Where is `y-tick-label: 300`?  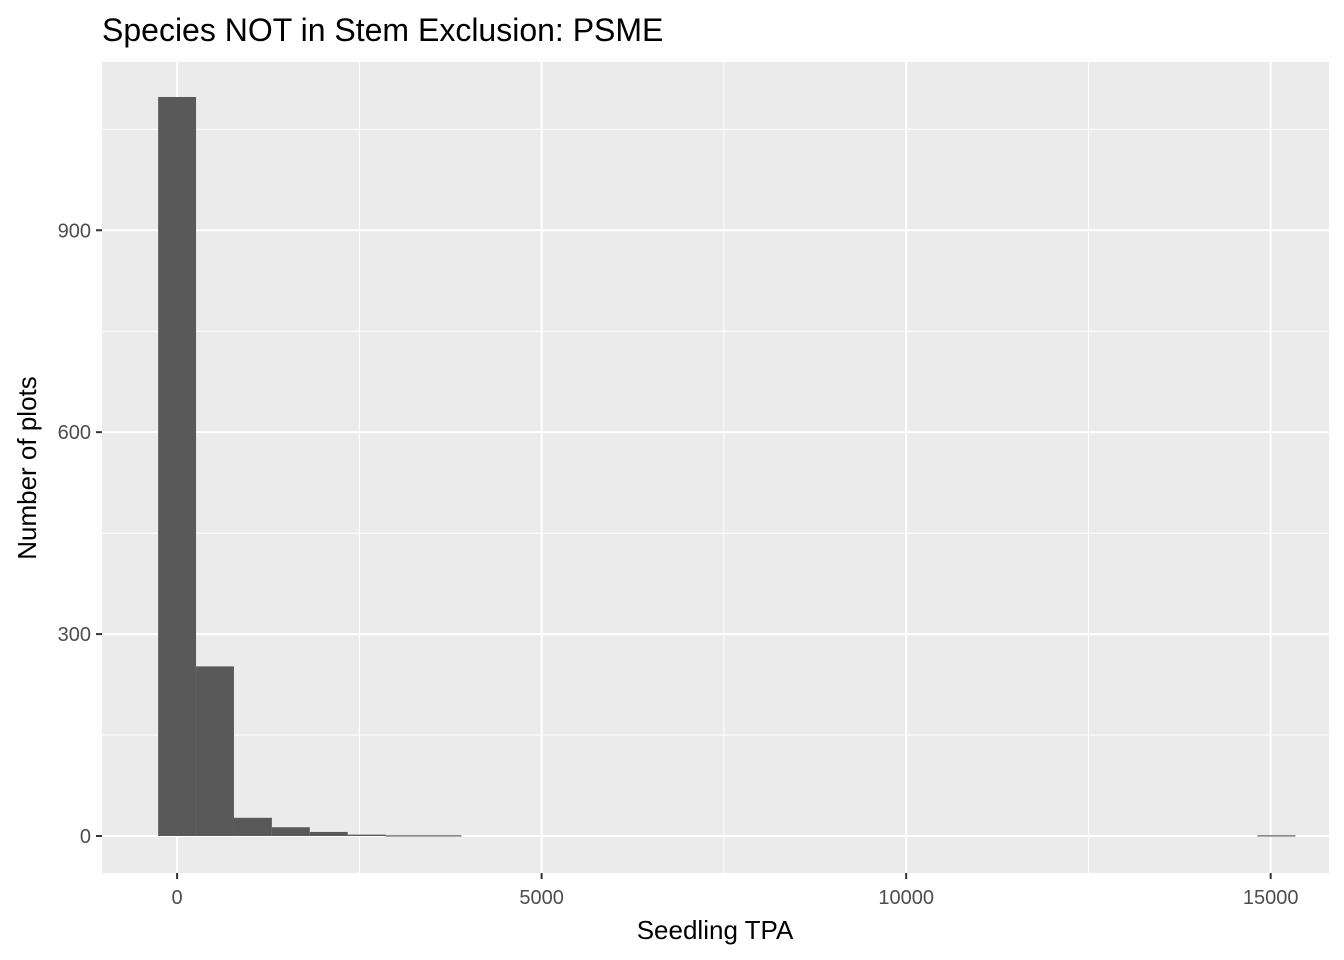 y-tick-label: 300 is located at coordinates (74, 635).